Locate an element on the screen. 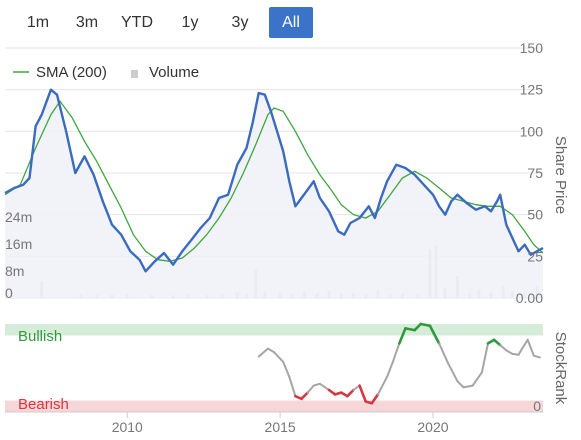  range-all-button: All is located at coordinates (291, 22).